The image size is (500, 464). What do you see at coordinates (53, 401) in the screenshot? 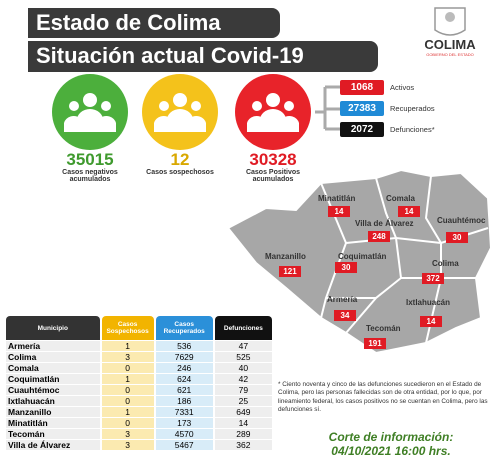
I see `table-cell: Ixtlahuacán` at bounding box center [53, 401].